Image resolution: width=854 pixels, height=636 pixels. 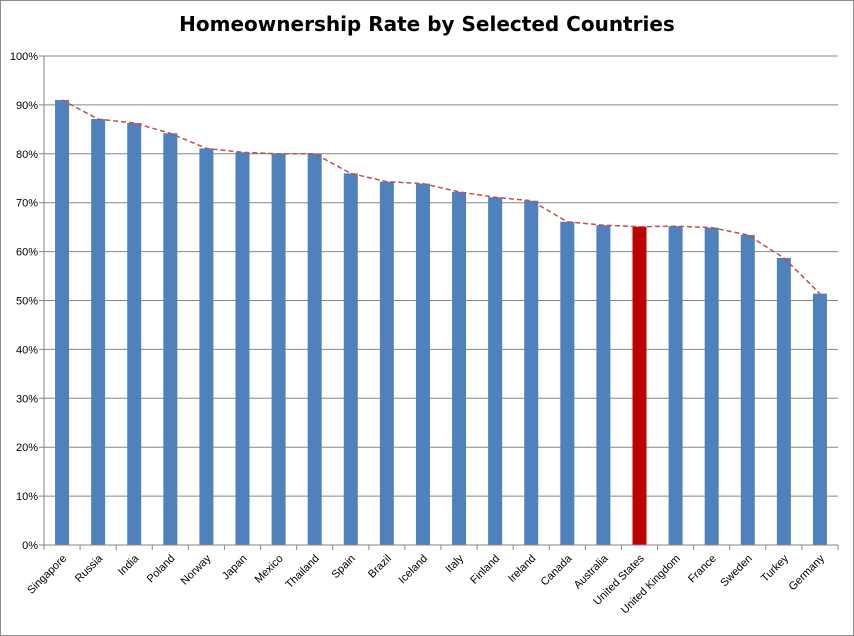 What do you see at coordinates (485, 570) in the screenshot?
I see `x-tick-label: Finland` at bounding box center [485, 570].